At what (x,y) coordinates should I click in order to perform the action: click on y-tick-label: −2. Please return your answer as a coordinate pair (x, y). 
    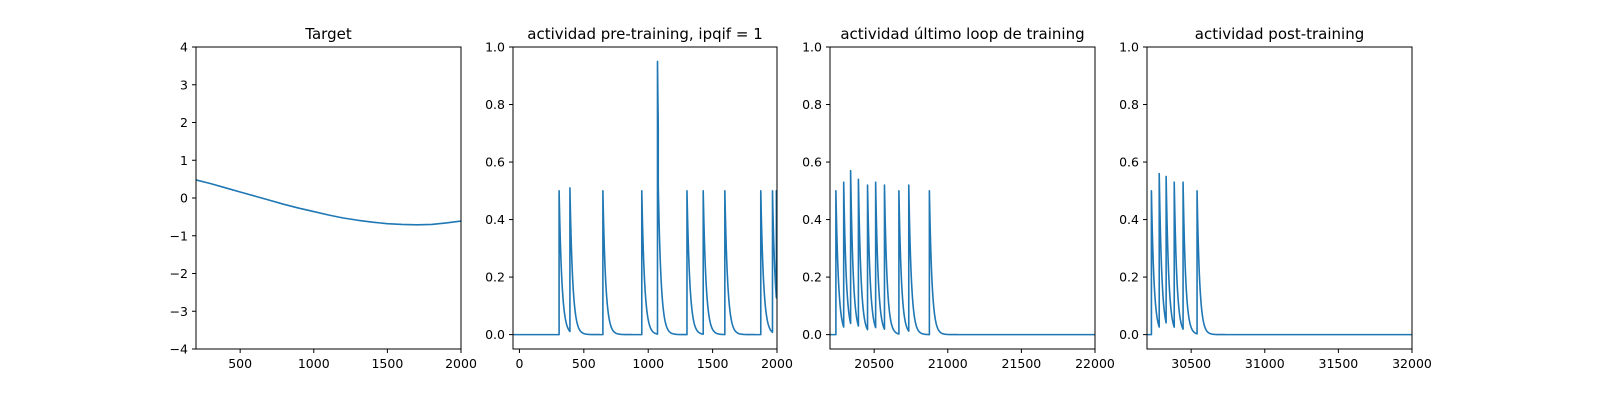
    Looking at the image, I should click on (179, 273).